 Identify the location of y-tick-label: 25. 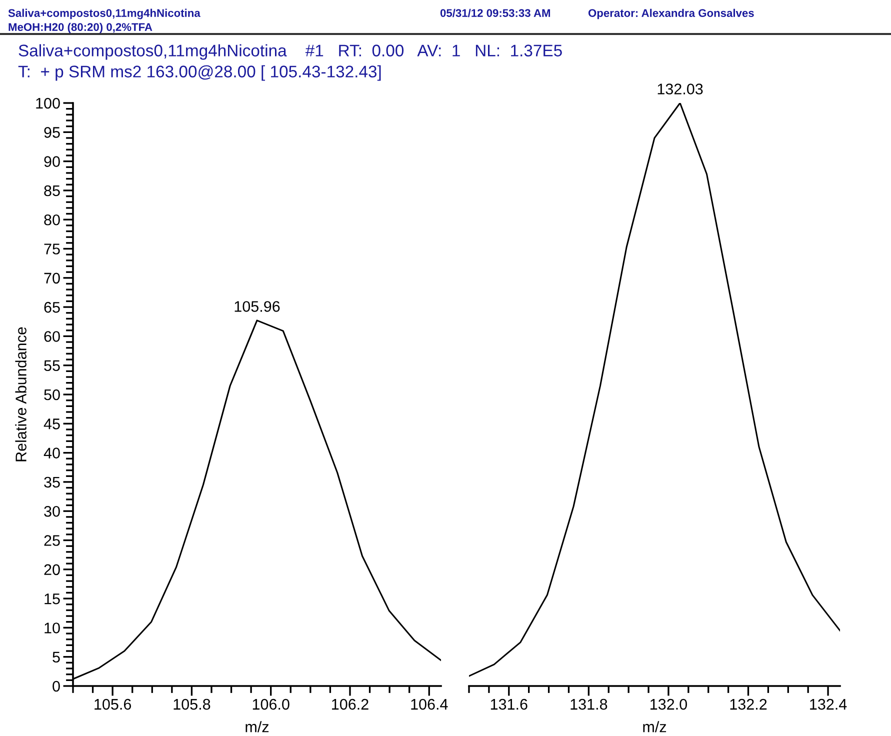
(52, 540).